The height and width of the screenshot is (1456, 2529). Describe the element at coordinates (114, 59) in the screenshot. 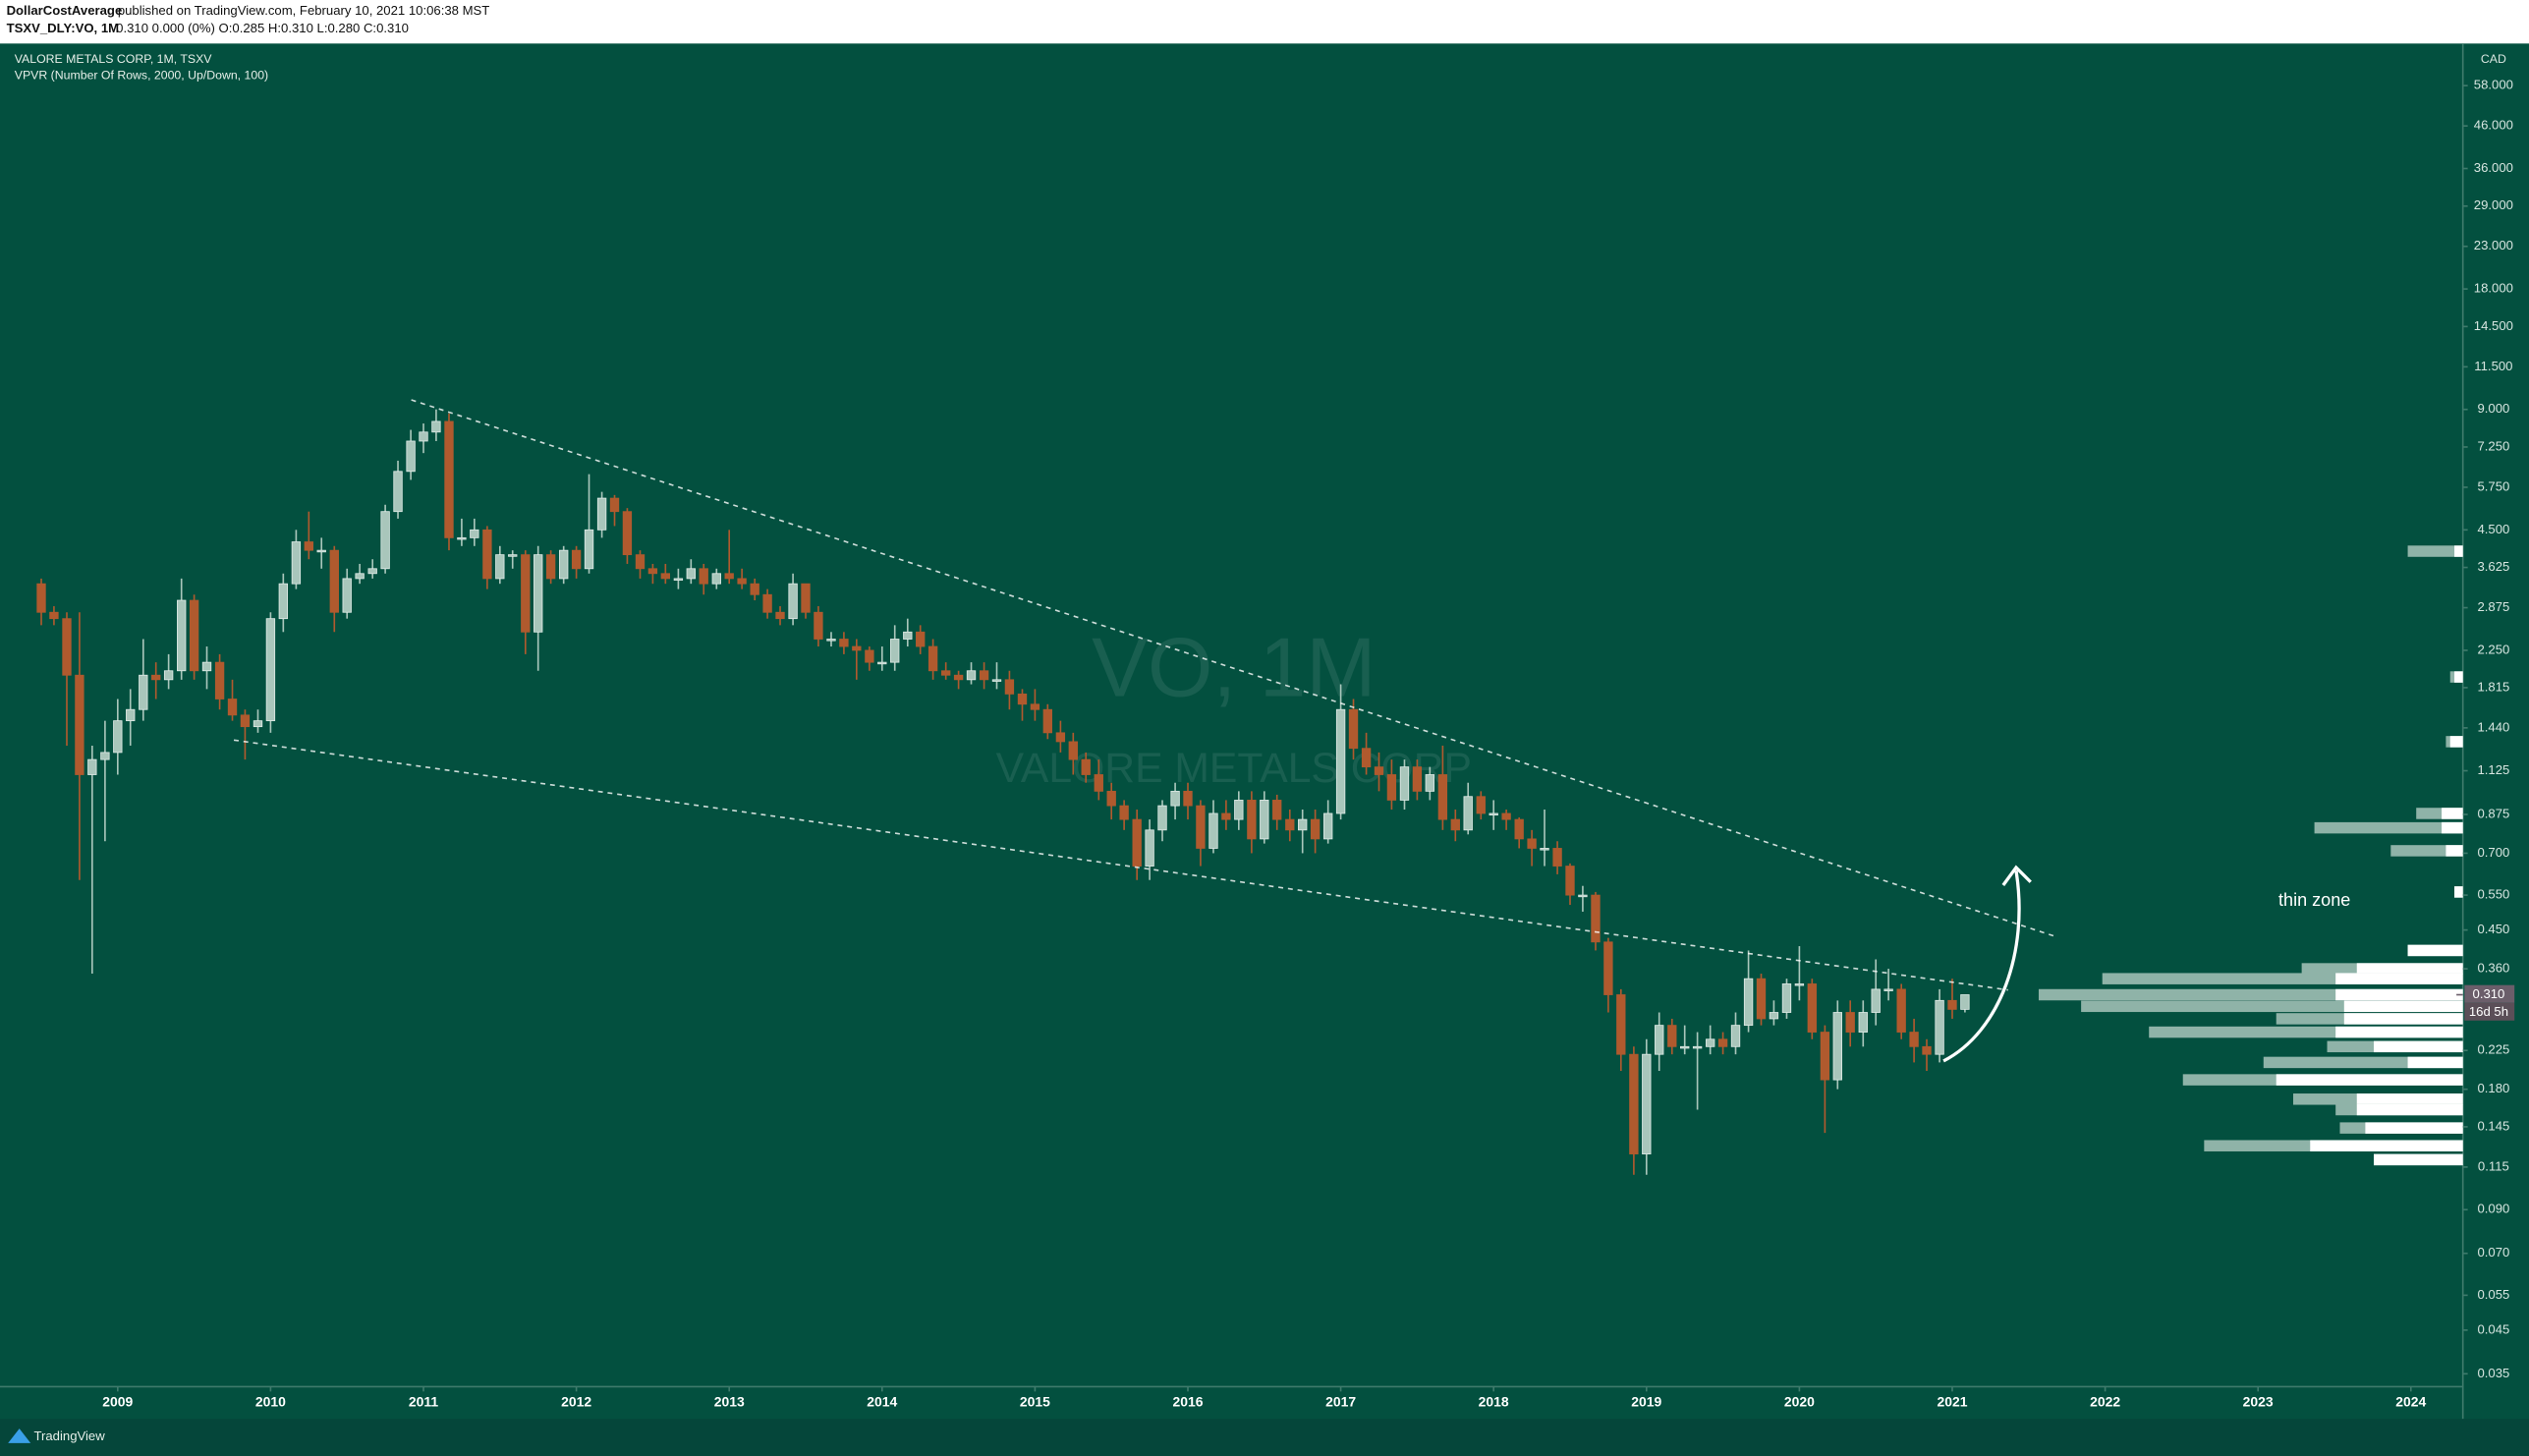

I see `chart-title: VALORE METALS CORP, 1M, TSXV` at that location.